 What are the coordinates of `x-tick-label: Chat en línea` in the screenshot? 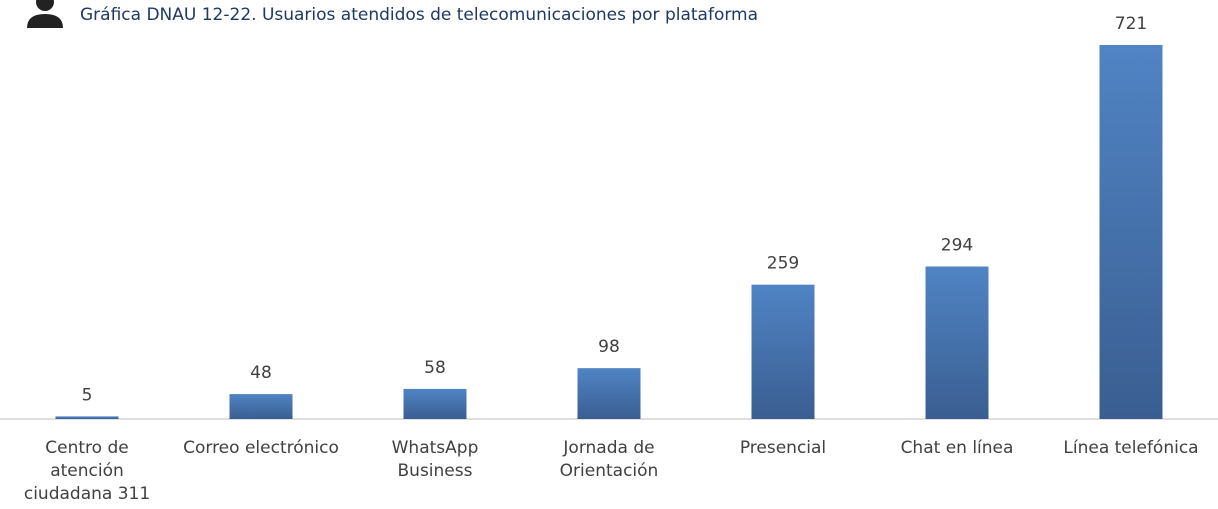 It's located at (957, 448).